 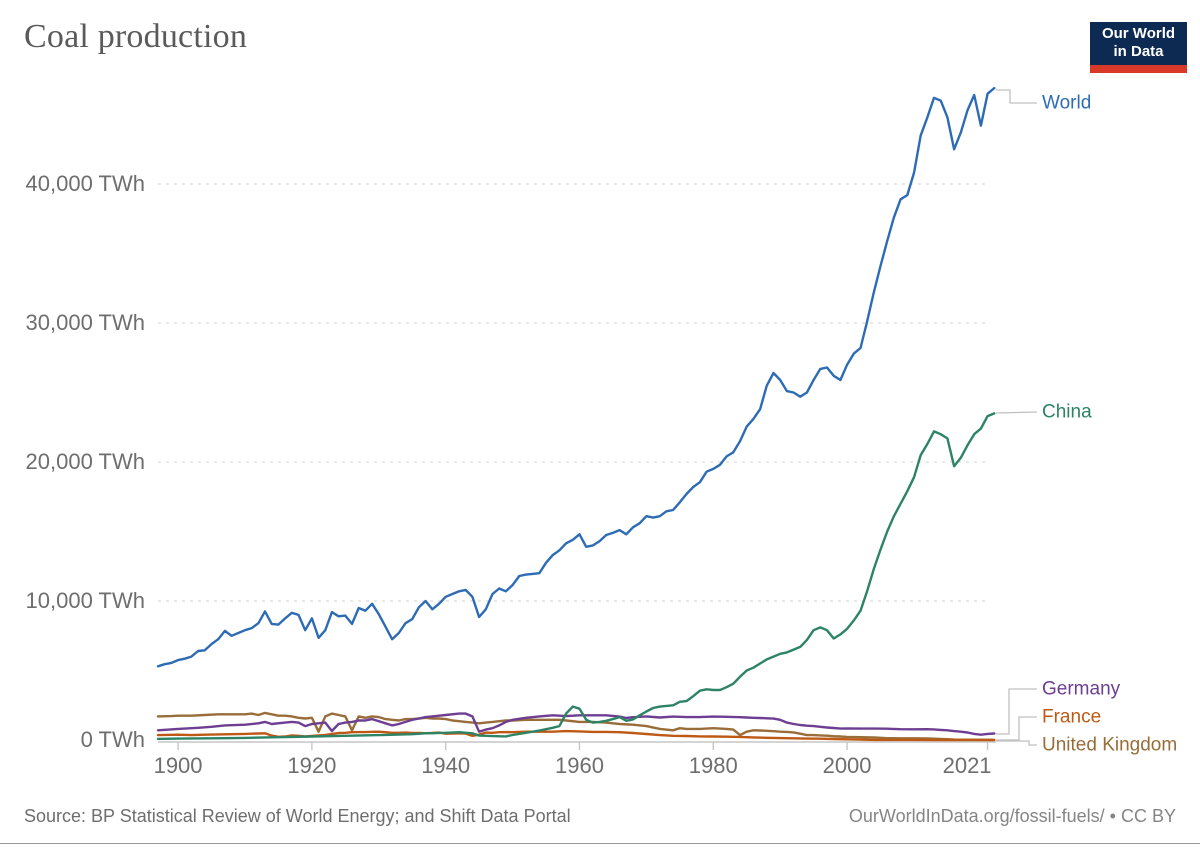 I want to click on series-label-france: France, so click(x=1072, y=717).